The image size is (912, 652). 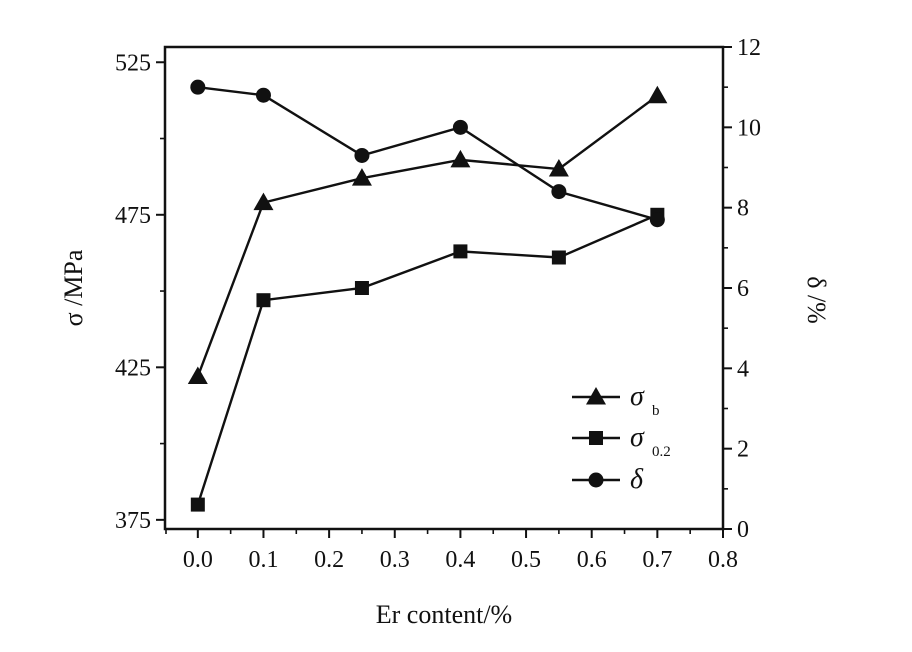 I want to click on x-tick-label: 0.2, so click(x=329, y=560).